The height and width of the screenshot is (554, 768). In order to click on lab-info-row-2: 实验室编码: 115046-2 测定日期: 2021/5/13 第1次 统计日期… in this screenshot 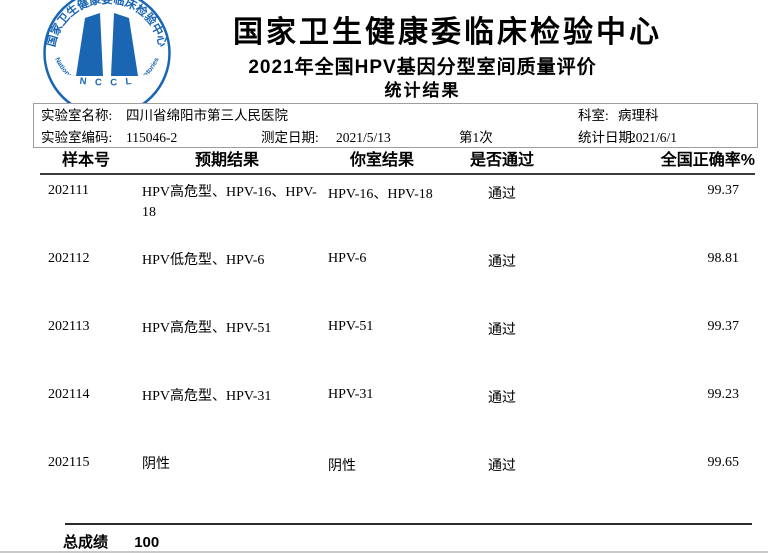, I will do `click(395, 137)`.